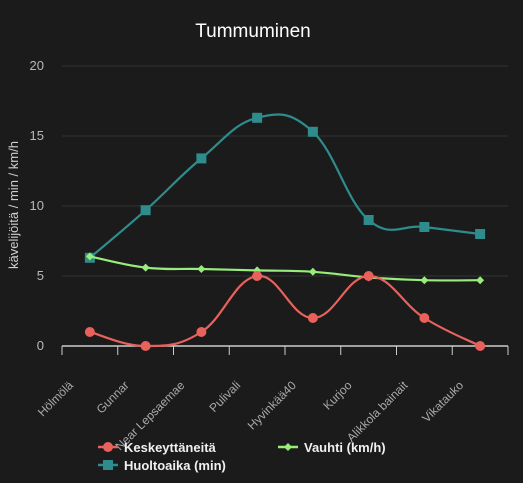 The height and width of the screenshot is (483, 523). I want to click on legend-label-1: Huoltoaika (min), so click(175, 465).